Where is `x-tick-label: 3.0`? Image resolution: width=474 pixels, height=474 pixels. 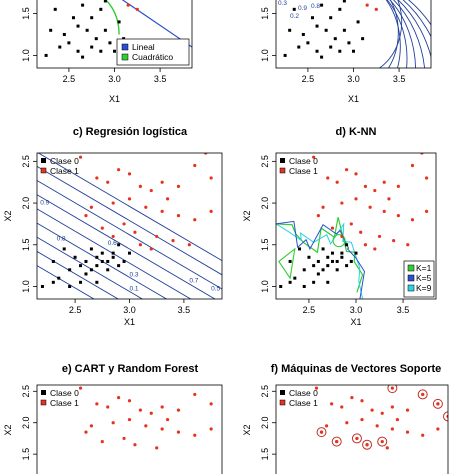 x-tick-label: 3.0 is located at coordinates (129, 310).